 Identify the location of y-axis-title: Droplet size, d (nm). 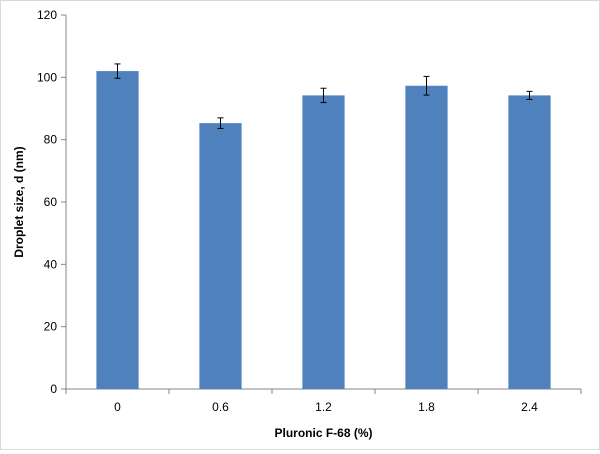
(19, 201).